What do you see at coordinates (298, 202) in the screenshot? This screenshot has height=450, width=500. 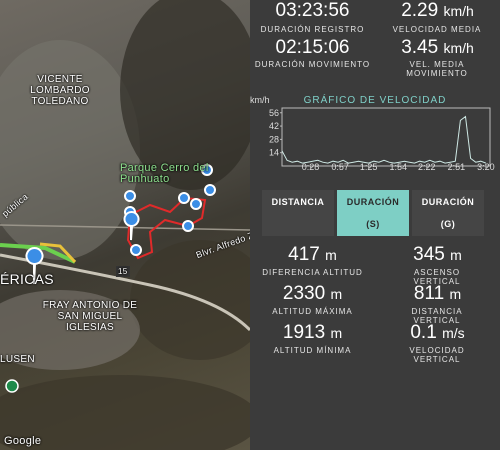 I see `tab-label: DISTANCIA` at bounding box center [298, 202].